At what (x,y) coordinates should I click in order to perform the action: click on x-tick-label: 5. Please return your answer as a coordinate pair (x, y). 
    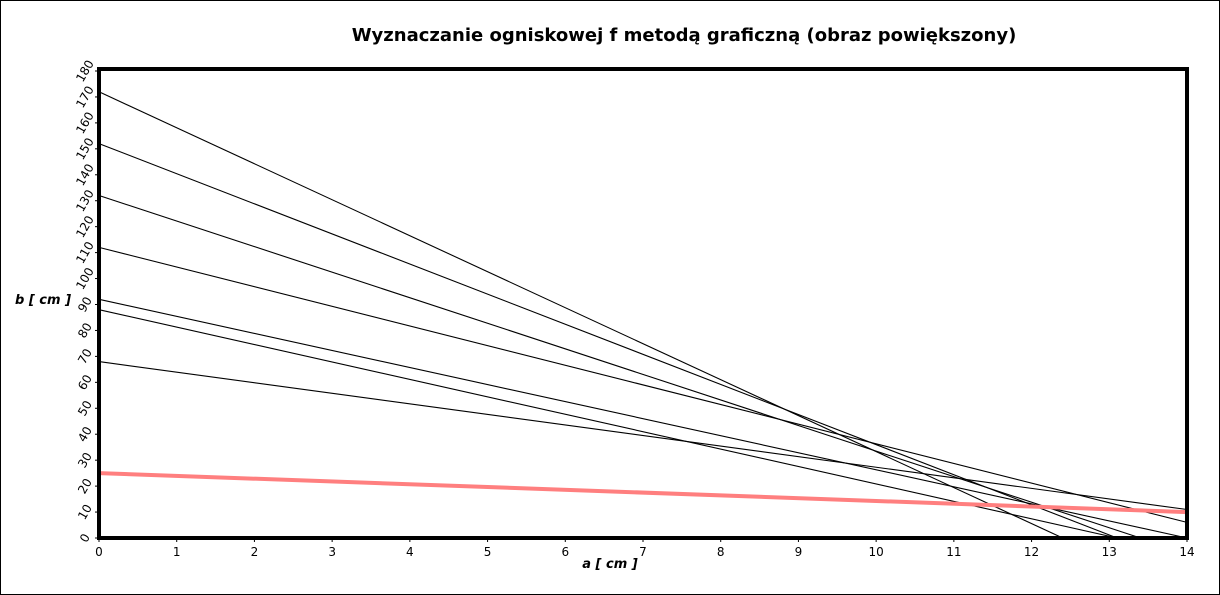
    Looking at the image, I should click on (488, 552).